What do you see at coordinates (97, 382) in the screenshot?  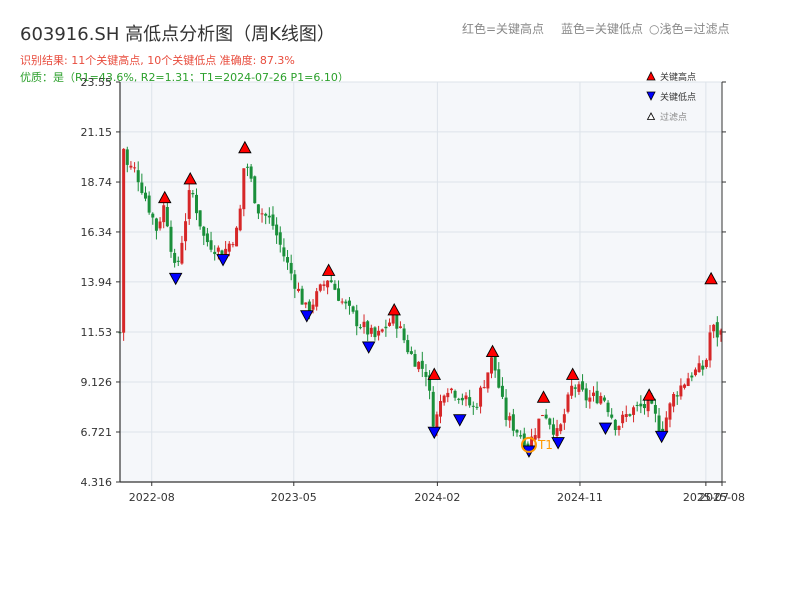 I see `y-tick-label: 9.126` at bounding box center [97, 382].